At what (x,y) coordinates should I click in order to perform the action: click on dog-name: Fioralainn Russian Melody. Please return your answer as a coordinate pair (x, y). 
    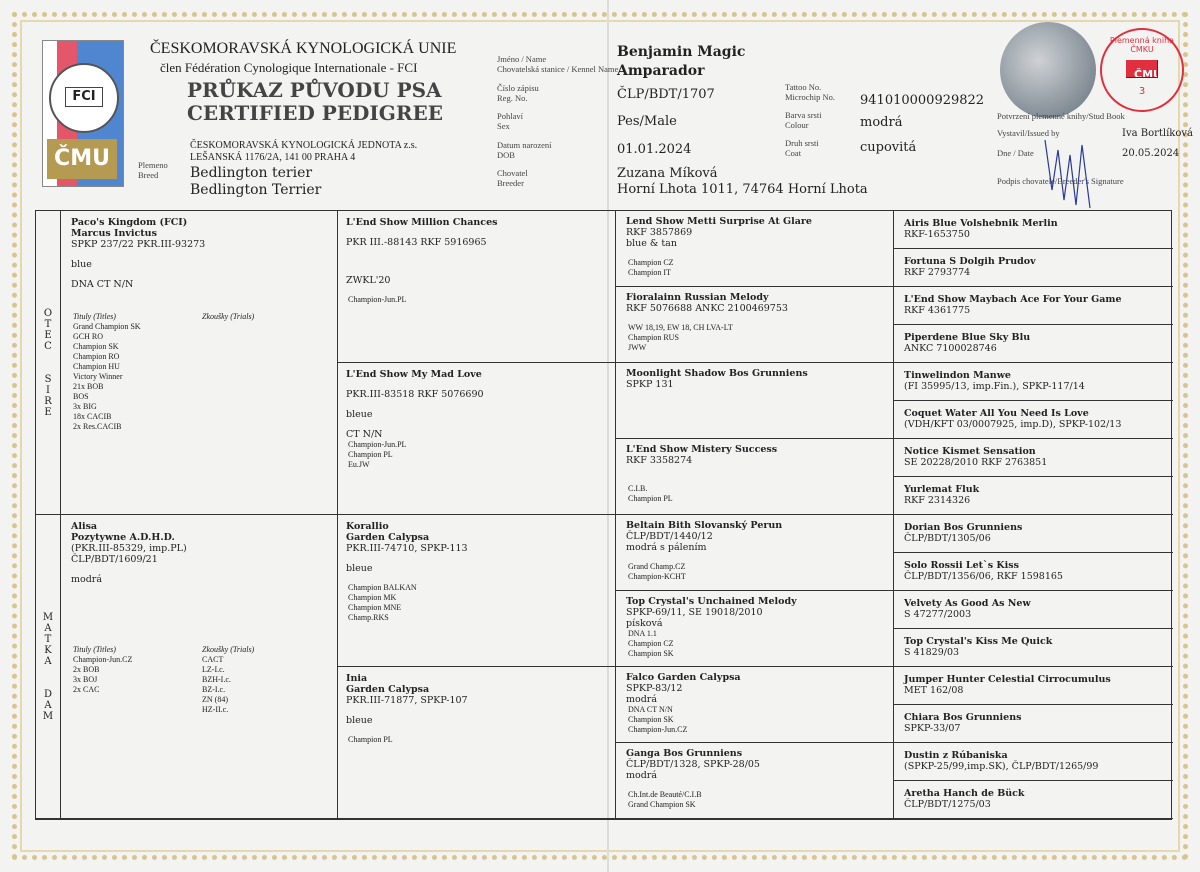
    Looking at the image, I should click on (697, 297).